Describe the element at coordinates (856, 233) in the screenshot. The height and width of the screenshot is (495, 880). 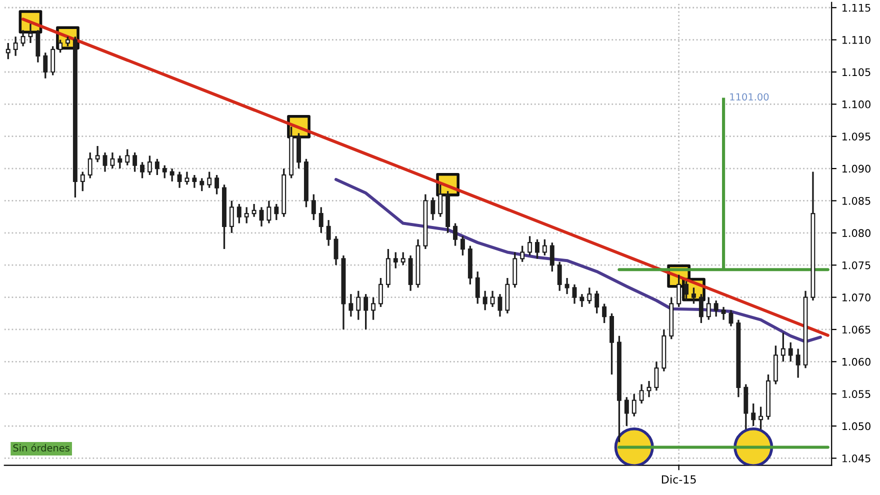
I see `y-tick-label: 1.080` at that location.